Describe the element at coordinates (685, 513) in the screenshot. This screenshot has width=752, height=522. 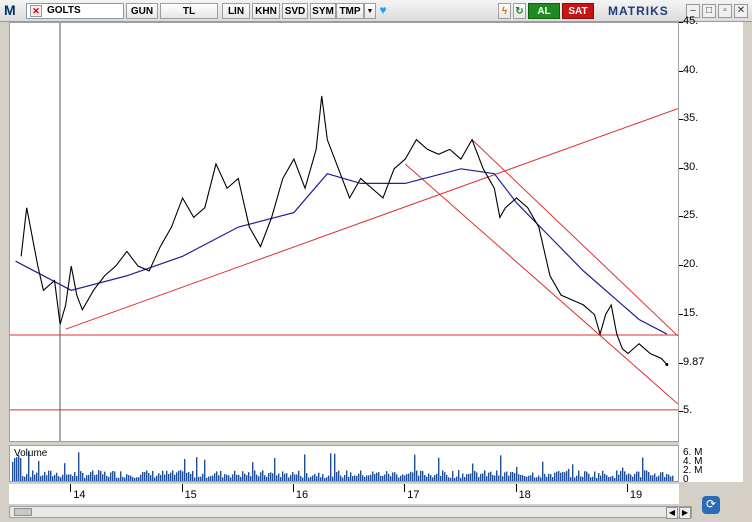
I see `scroll-right-icon: ▶` at that location.